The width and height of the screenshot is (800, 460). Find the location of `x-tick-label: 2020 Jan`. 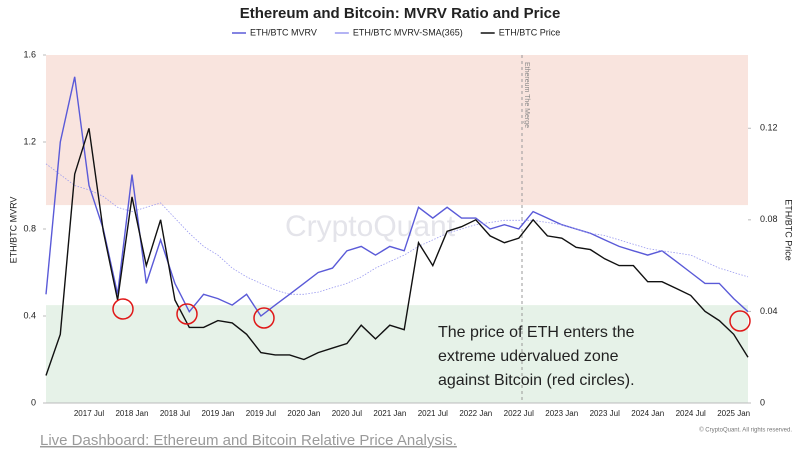

x-tick-label: 2020 Jan is located at coordinates (303, 413).